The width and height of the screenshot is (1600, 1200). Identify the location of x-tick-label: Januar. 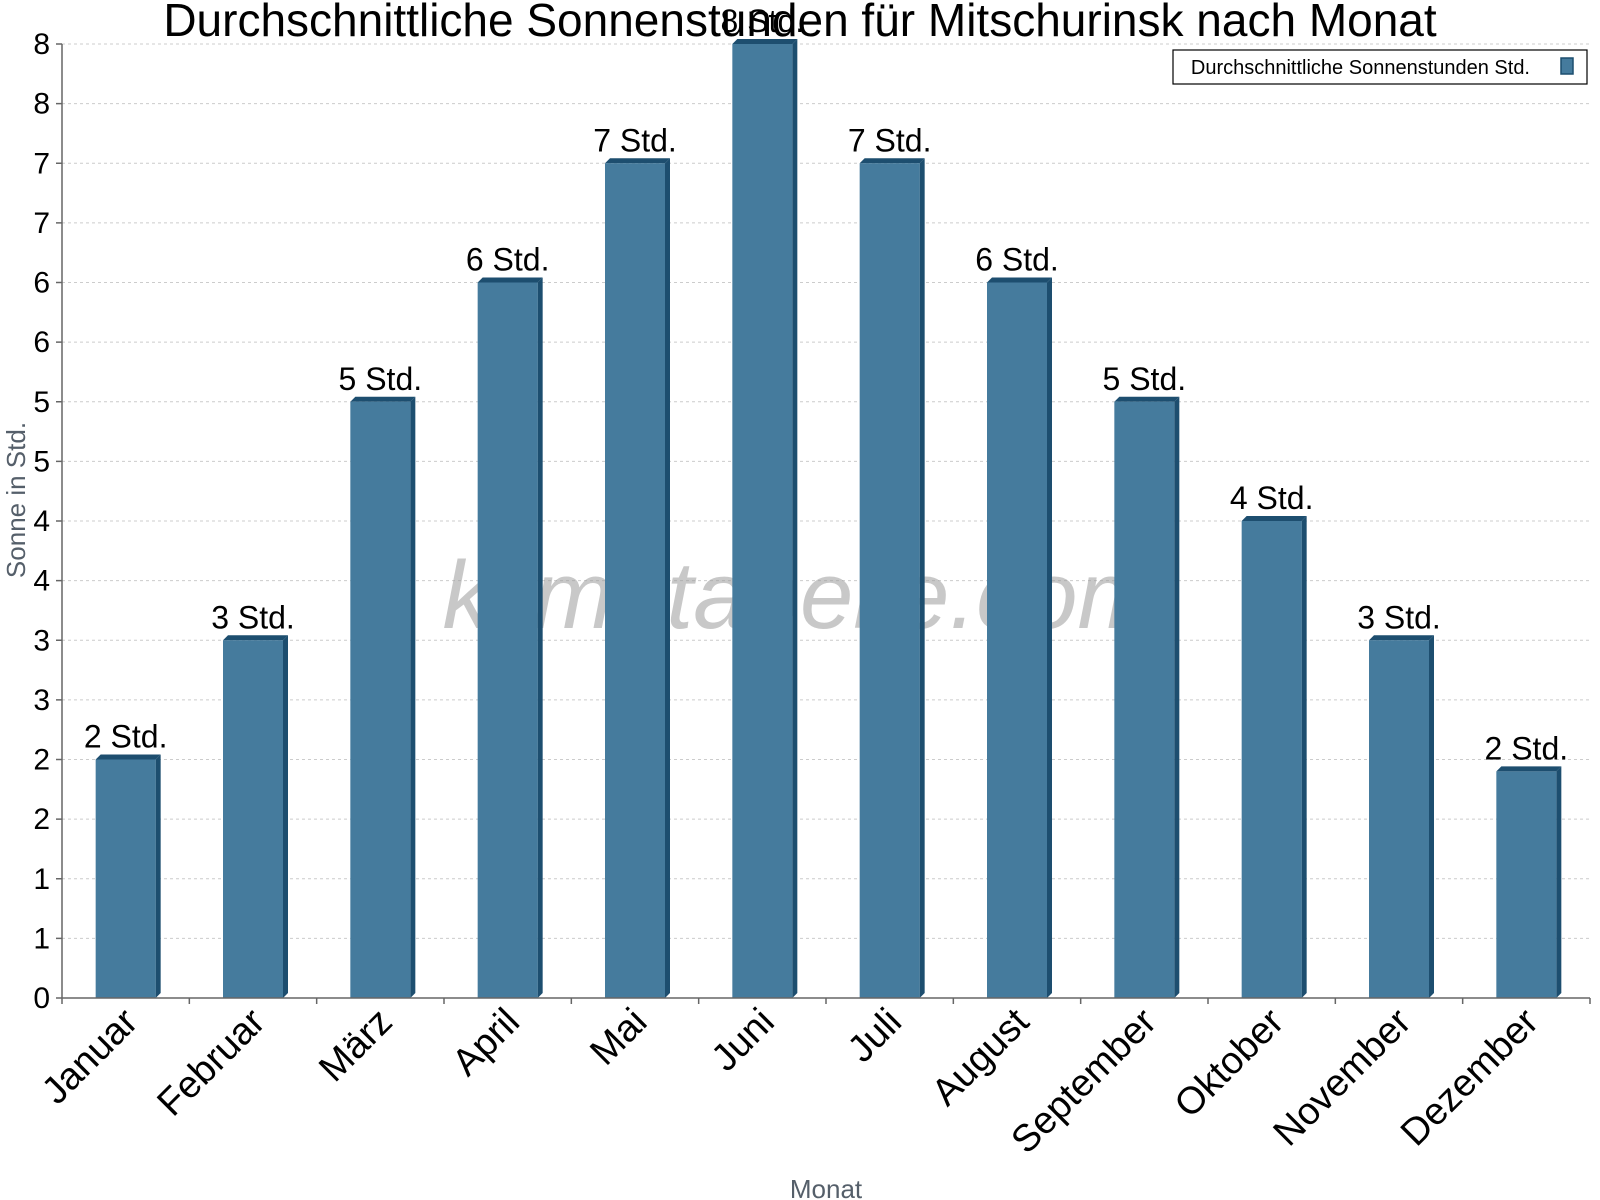
(90, 1056).